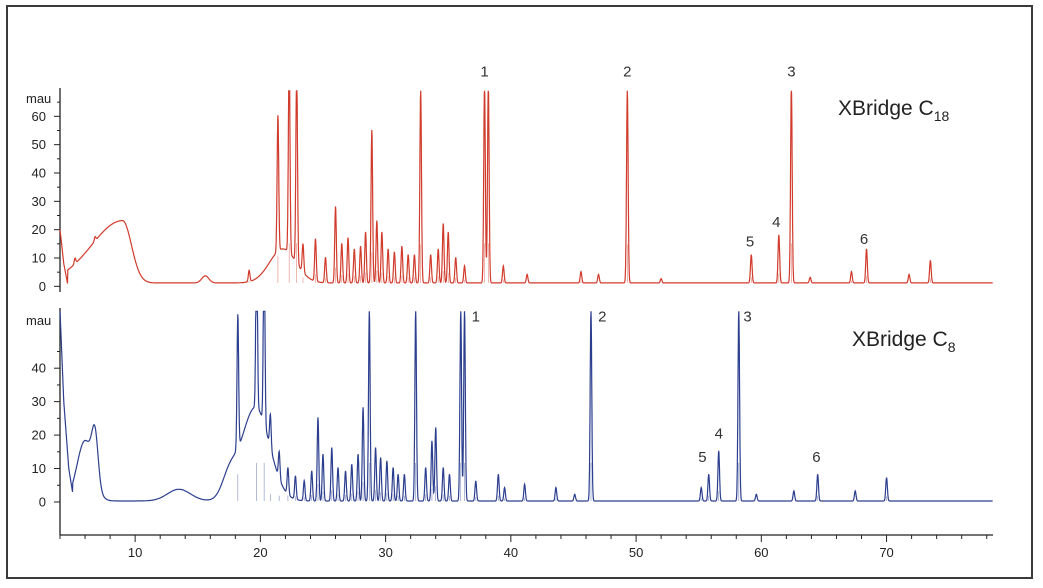 The width and height of the screenshot is (1043, 588). I want to click on y-axis-label-c8: mau, so click(38, 320).